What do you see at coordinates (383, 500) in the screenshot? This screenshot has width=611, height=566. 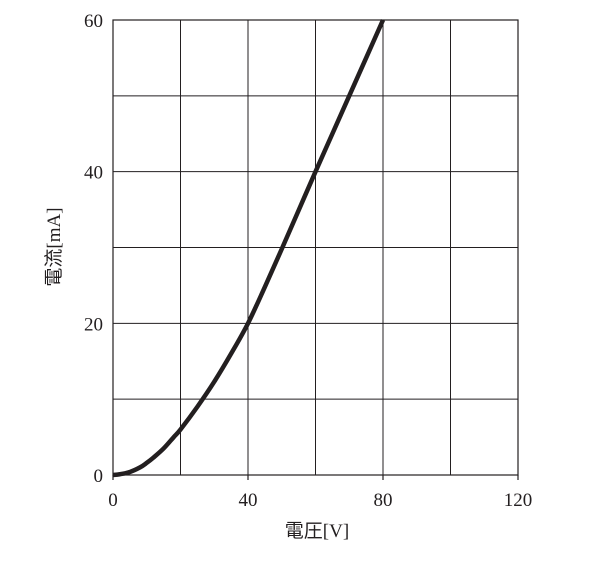 I see `x-tick-label: 80` at bounding box center [383, 500].